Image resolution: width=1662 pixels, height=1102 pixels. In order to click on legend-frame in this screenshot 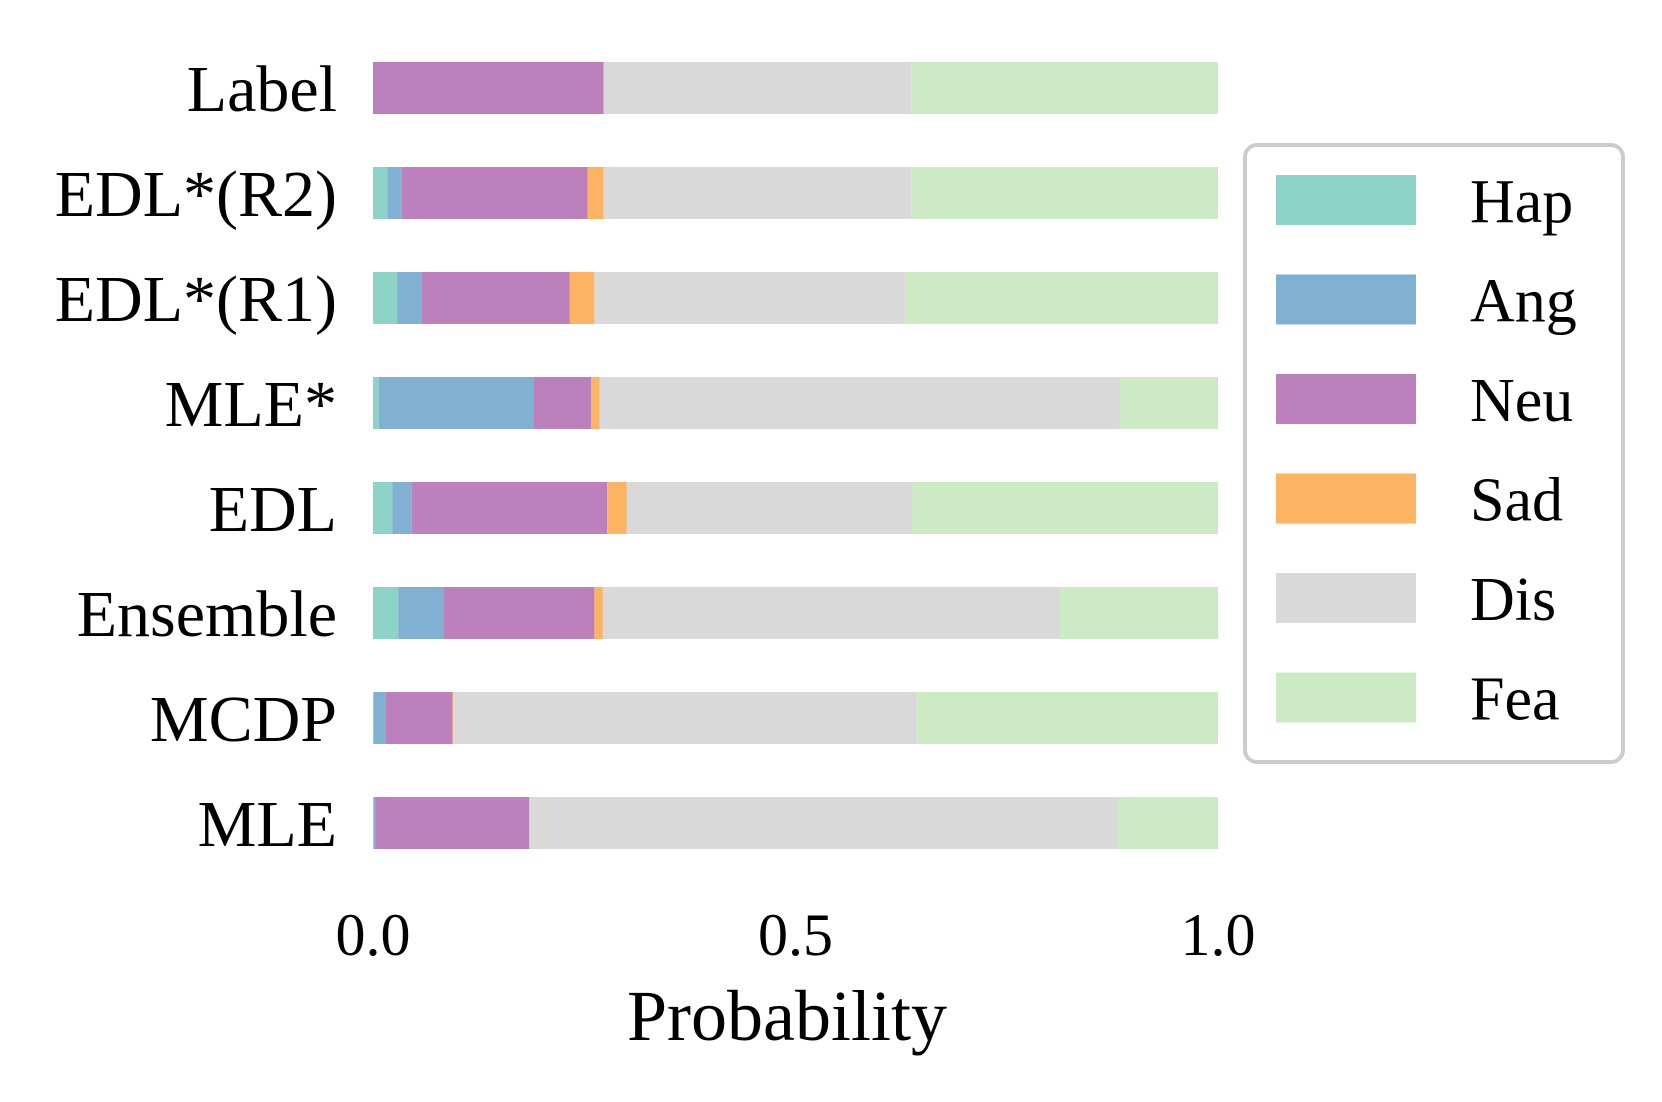, I will do `click(1434, 453)`.